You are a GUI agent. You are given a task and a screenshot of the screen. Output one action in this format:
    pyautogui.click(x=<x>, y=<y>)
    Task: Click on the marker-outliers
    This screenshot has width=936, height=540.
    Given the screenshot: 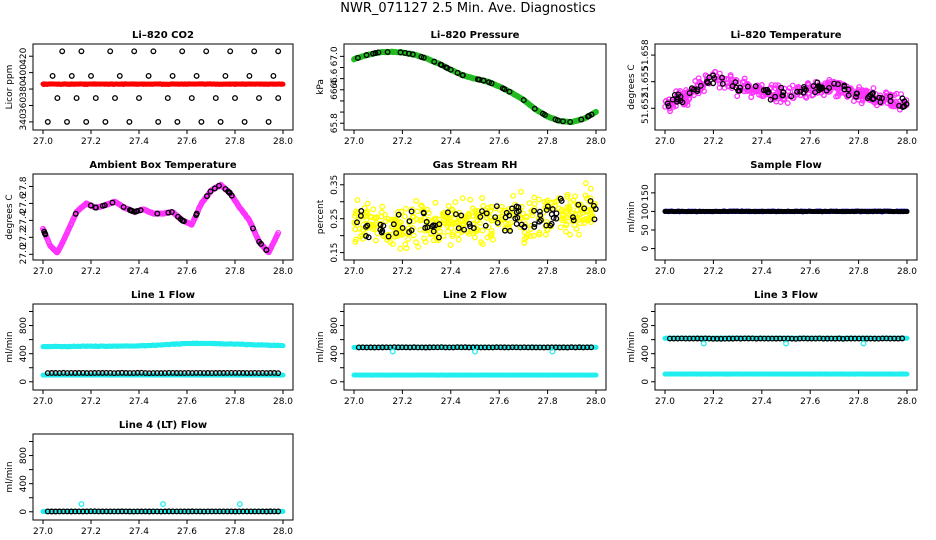 What is the action you would take?
    pyautogui.click(x=475, y=351)
    